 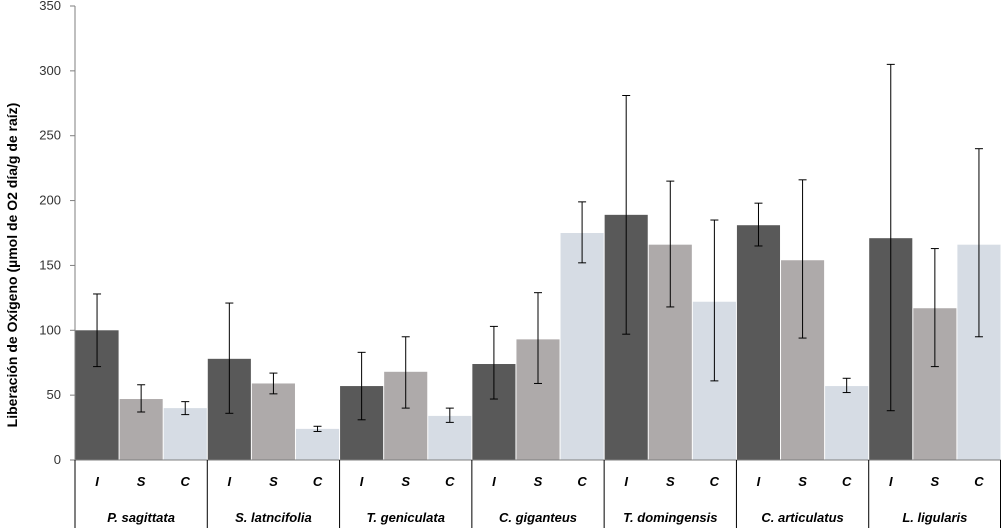 I want to click on y-tick-label: 50, so click(x=54, y=394).